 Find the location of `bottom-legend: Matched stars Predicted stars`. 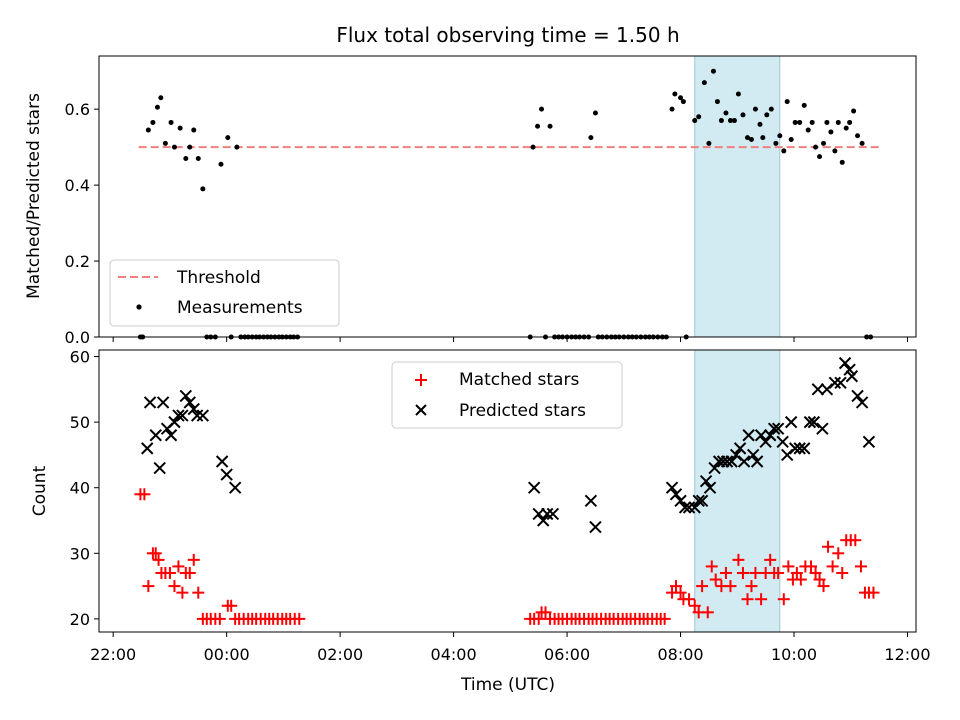

bottom-legend: Matched stars Predicted stars is located at coordinates (507, 395).